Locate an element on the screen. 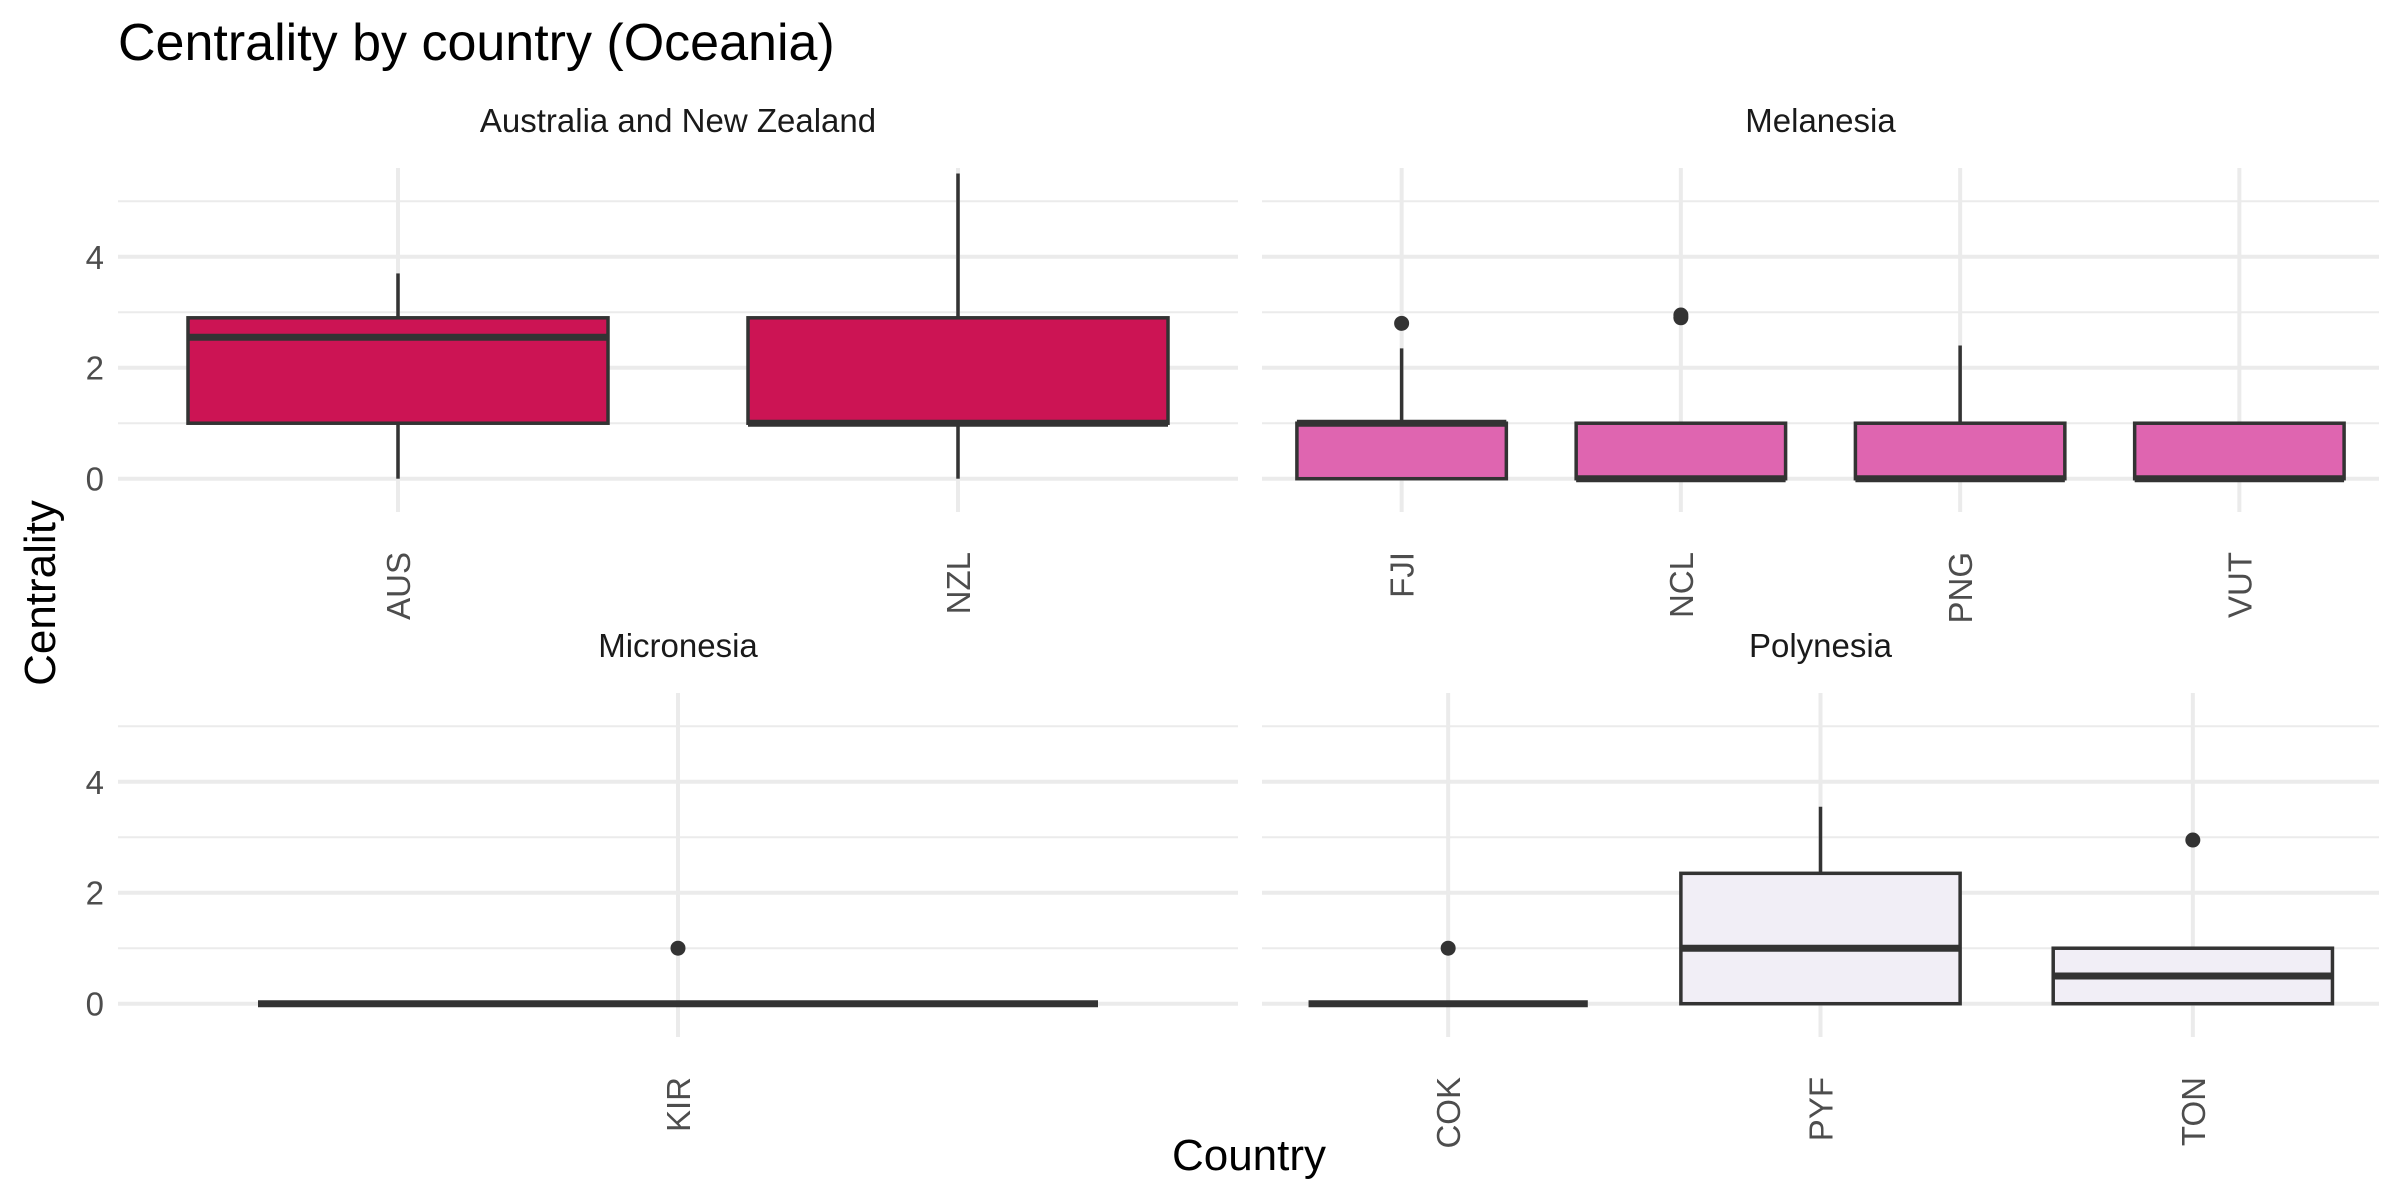  box-png is located at coordinates (1960, 414).